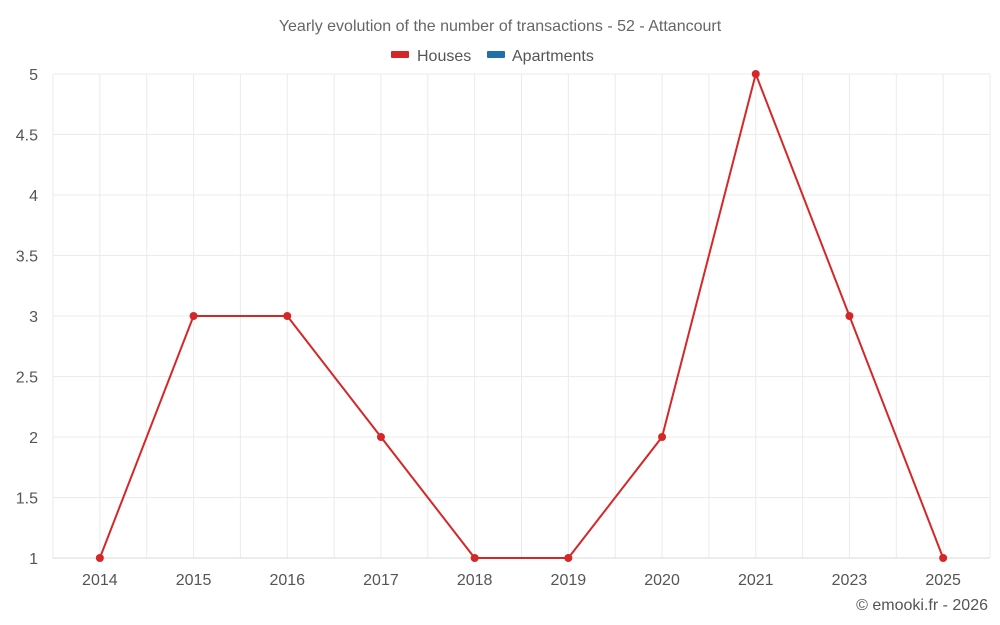 This screenshot has width=1000, height=625. I want to click on y-tick-label: 2, so click(33, 438).